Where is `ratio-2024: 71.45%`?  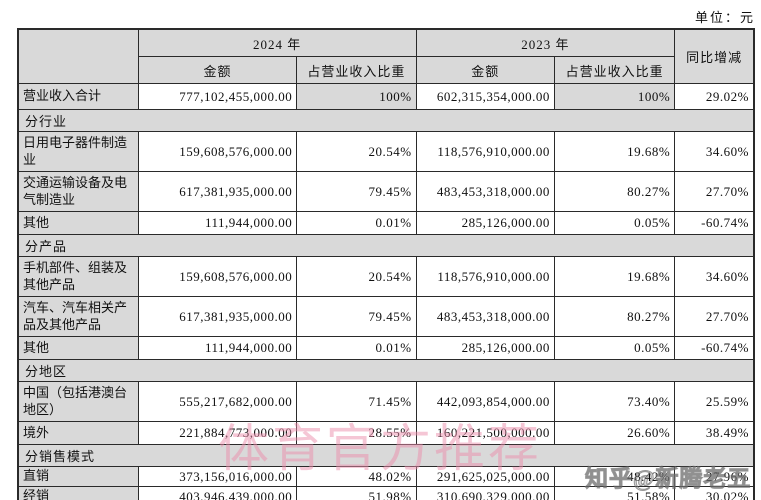 ratio-2024: 71.45% is located at coordinates (356, 401).